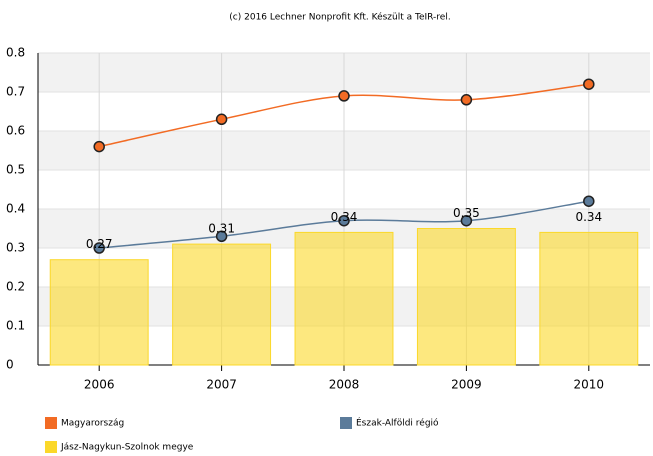 The width and height of the screenshot is (653, 456). Describe the element at coordinates (15, 326) in the screenshot. I see `y-tick-label: 0.1` at that location.